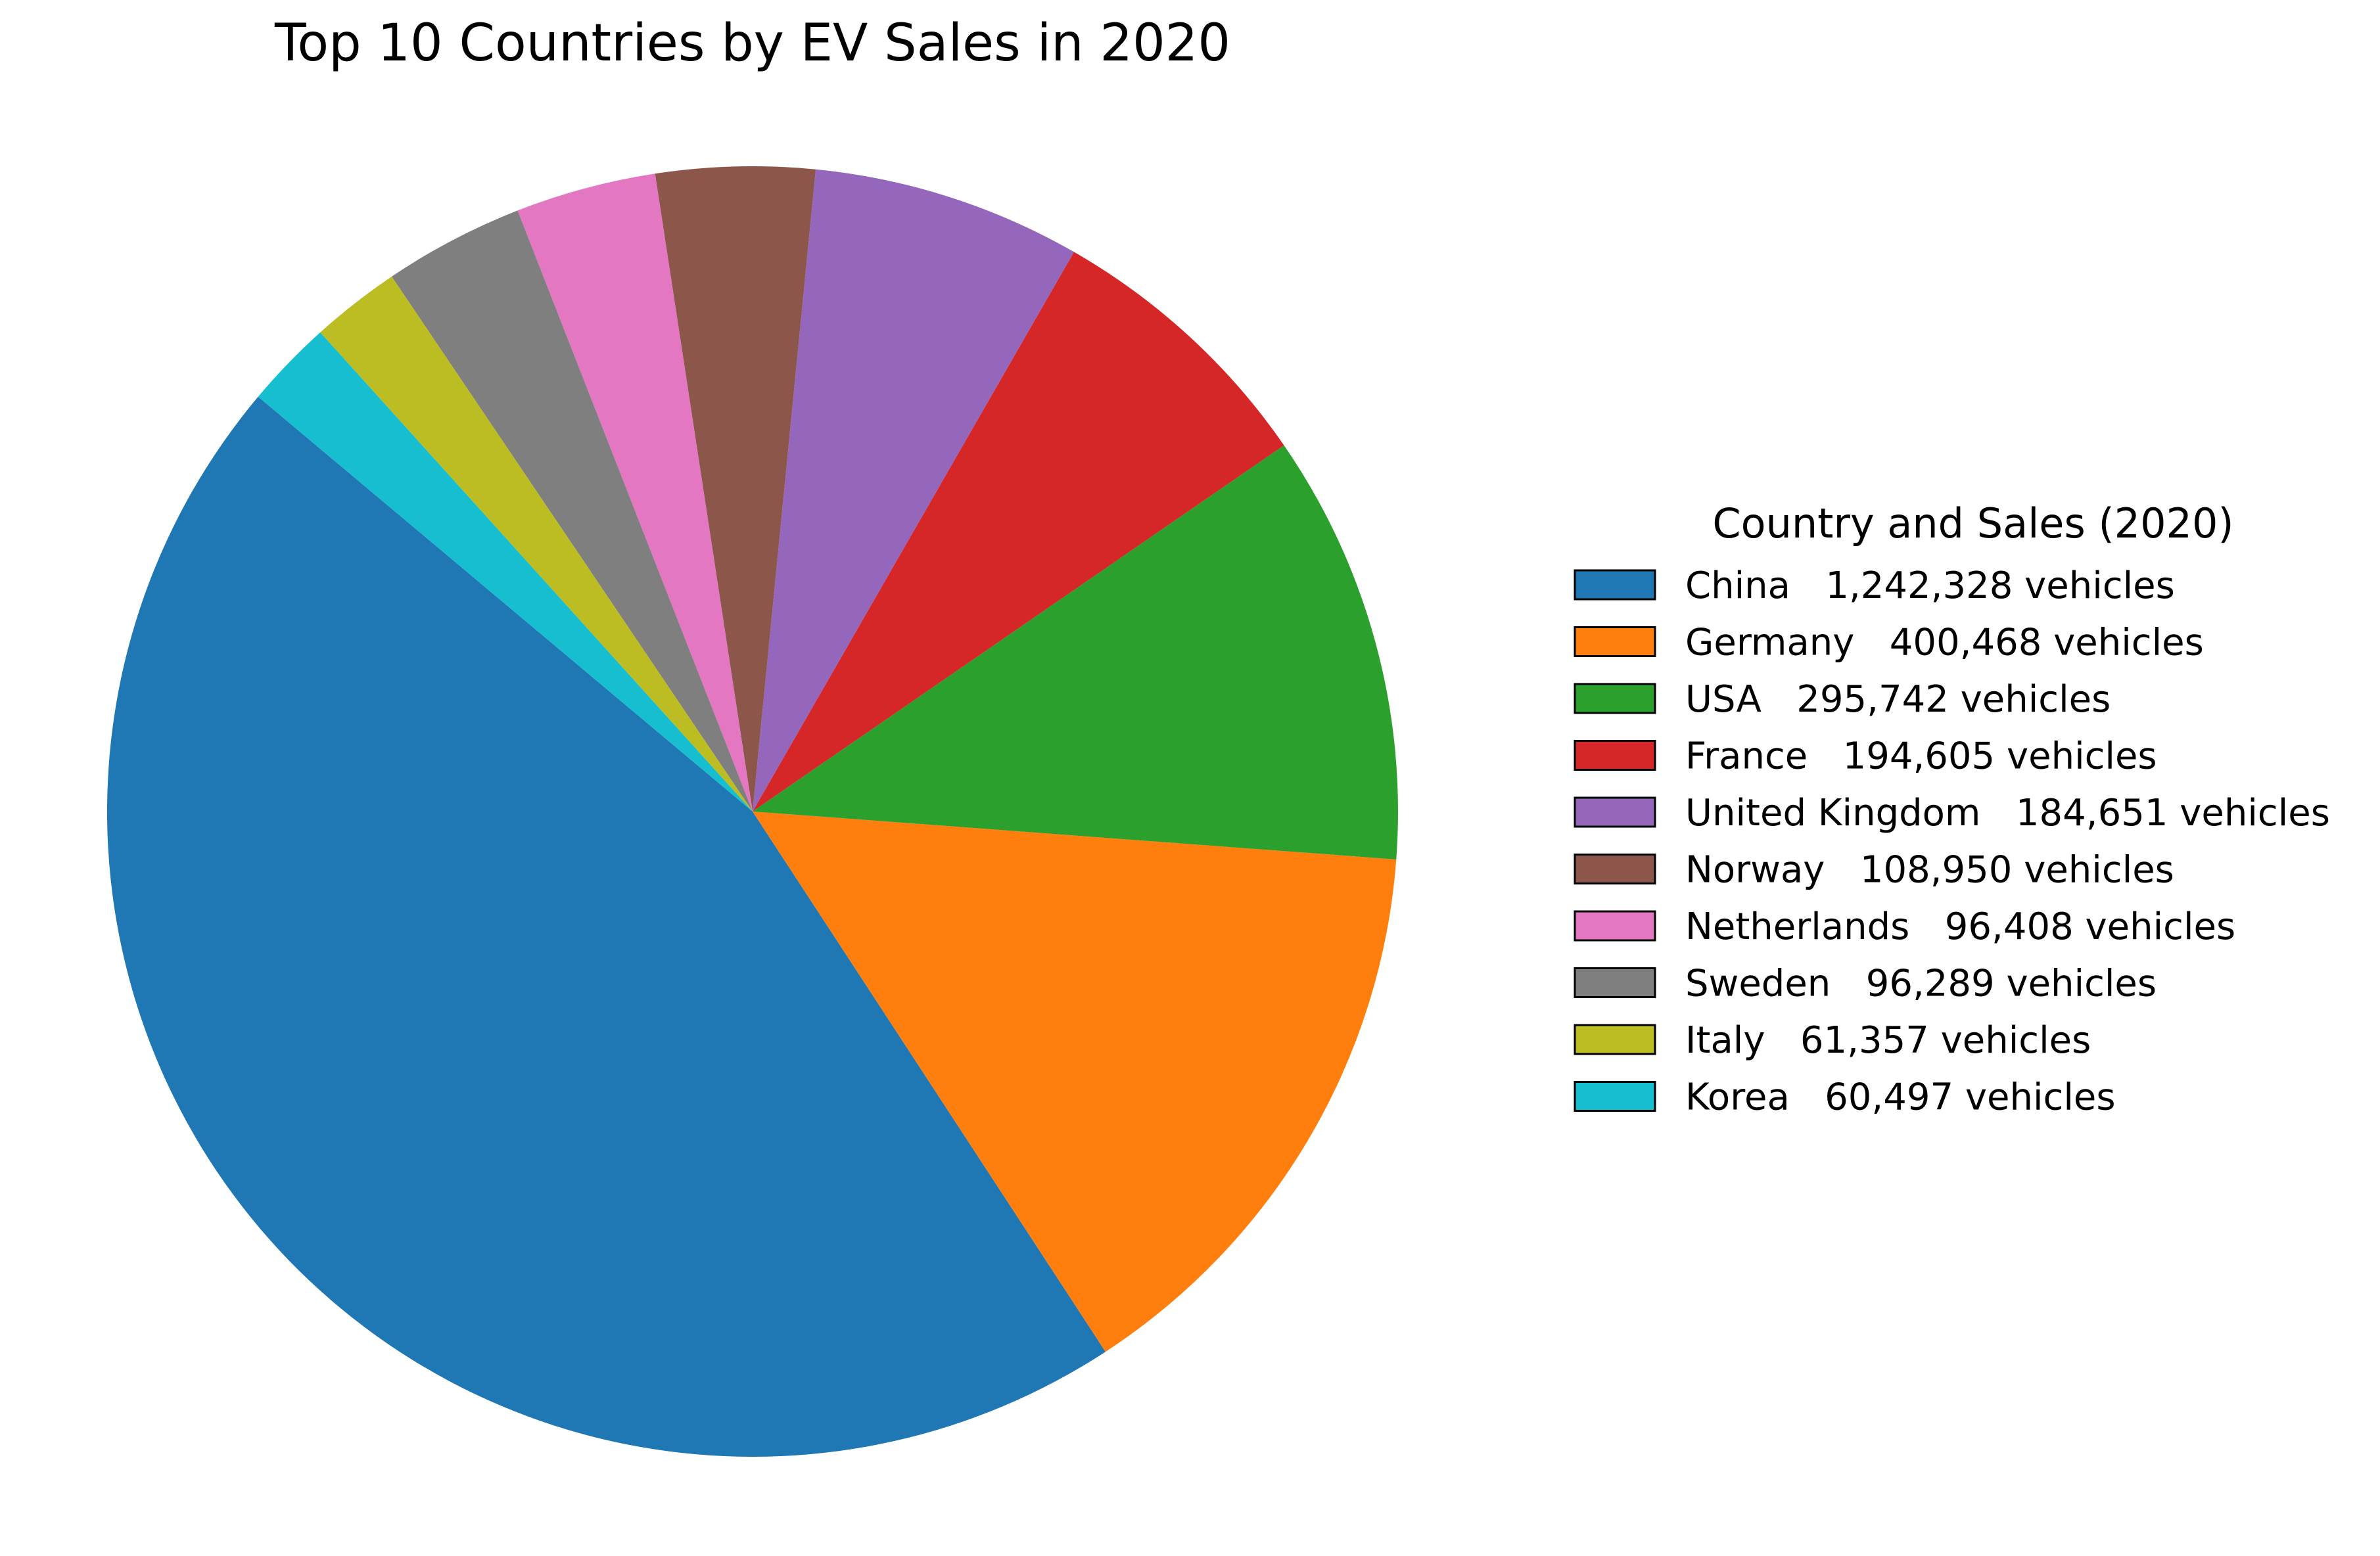 The image size is (2380, 1556). What do you see at coordinates (1888, 1040) in the screenshot?
I see `legend-label-italy: Italy 61,357 vehicles` at bounding box center [1888, 1040].